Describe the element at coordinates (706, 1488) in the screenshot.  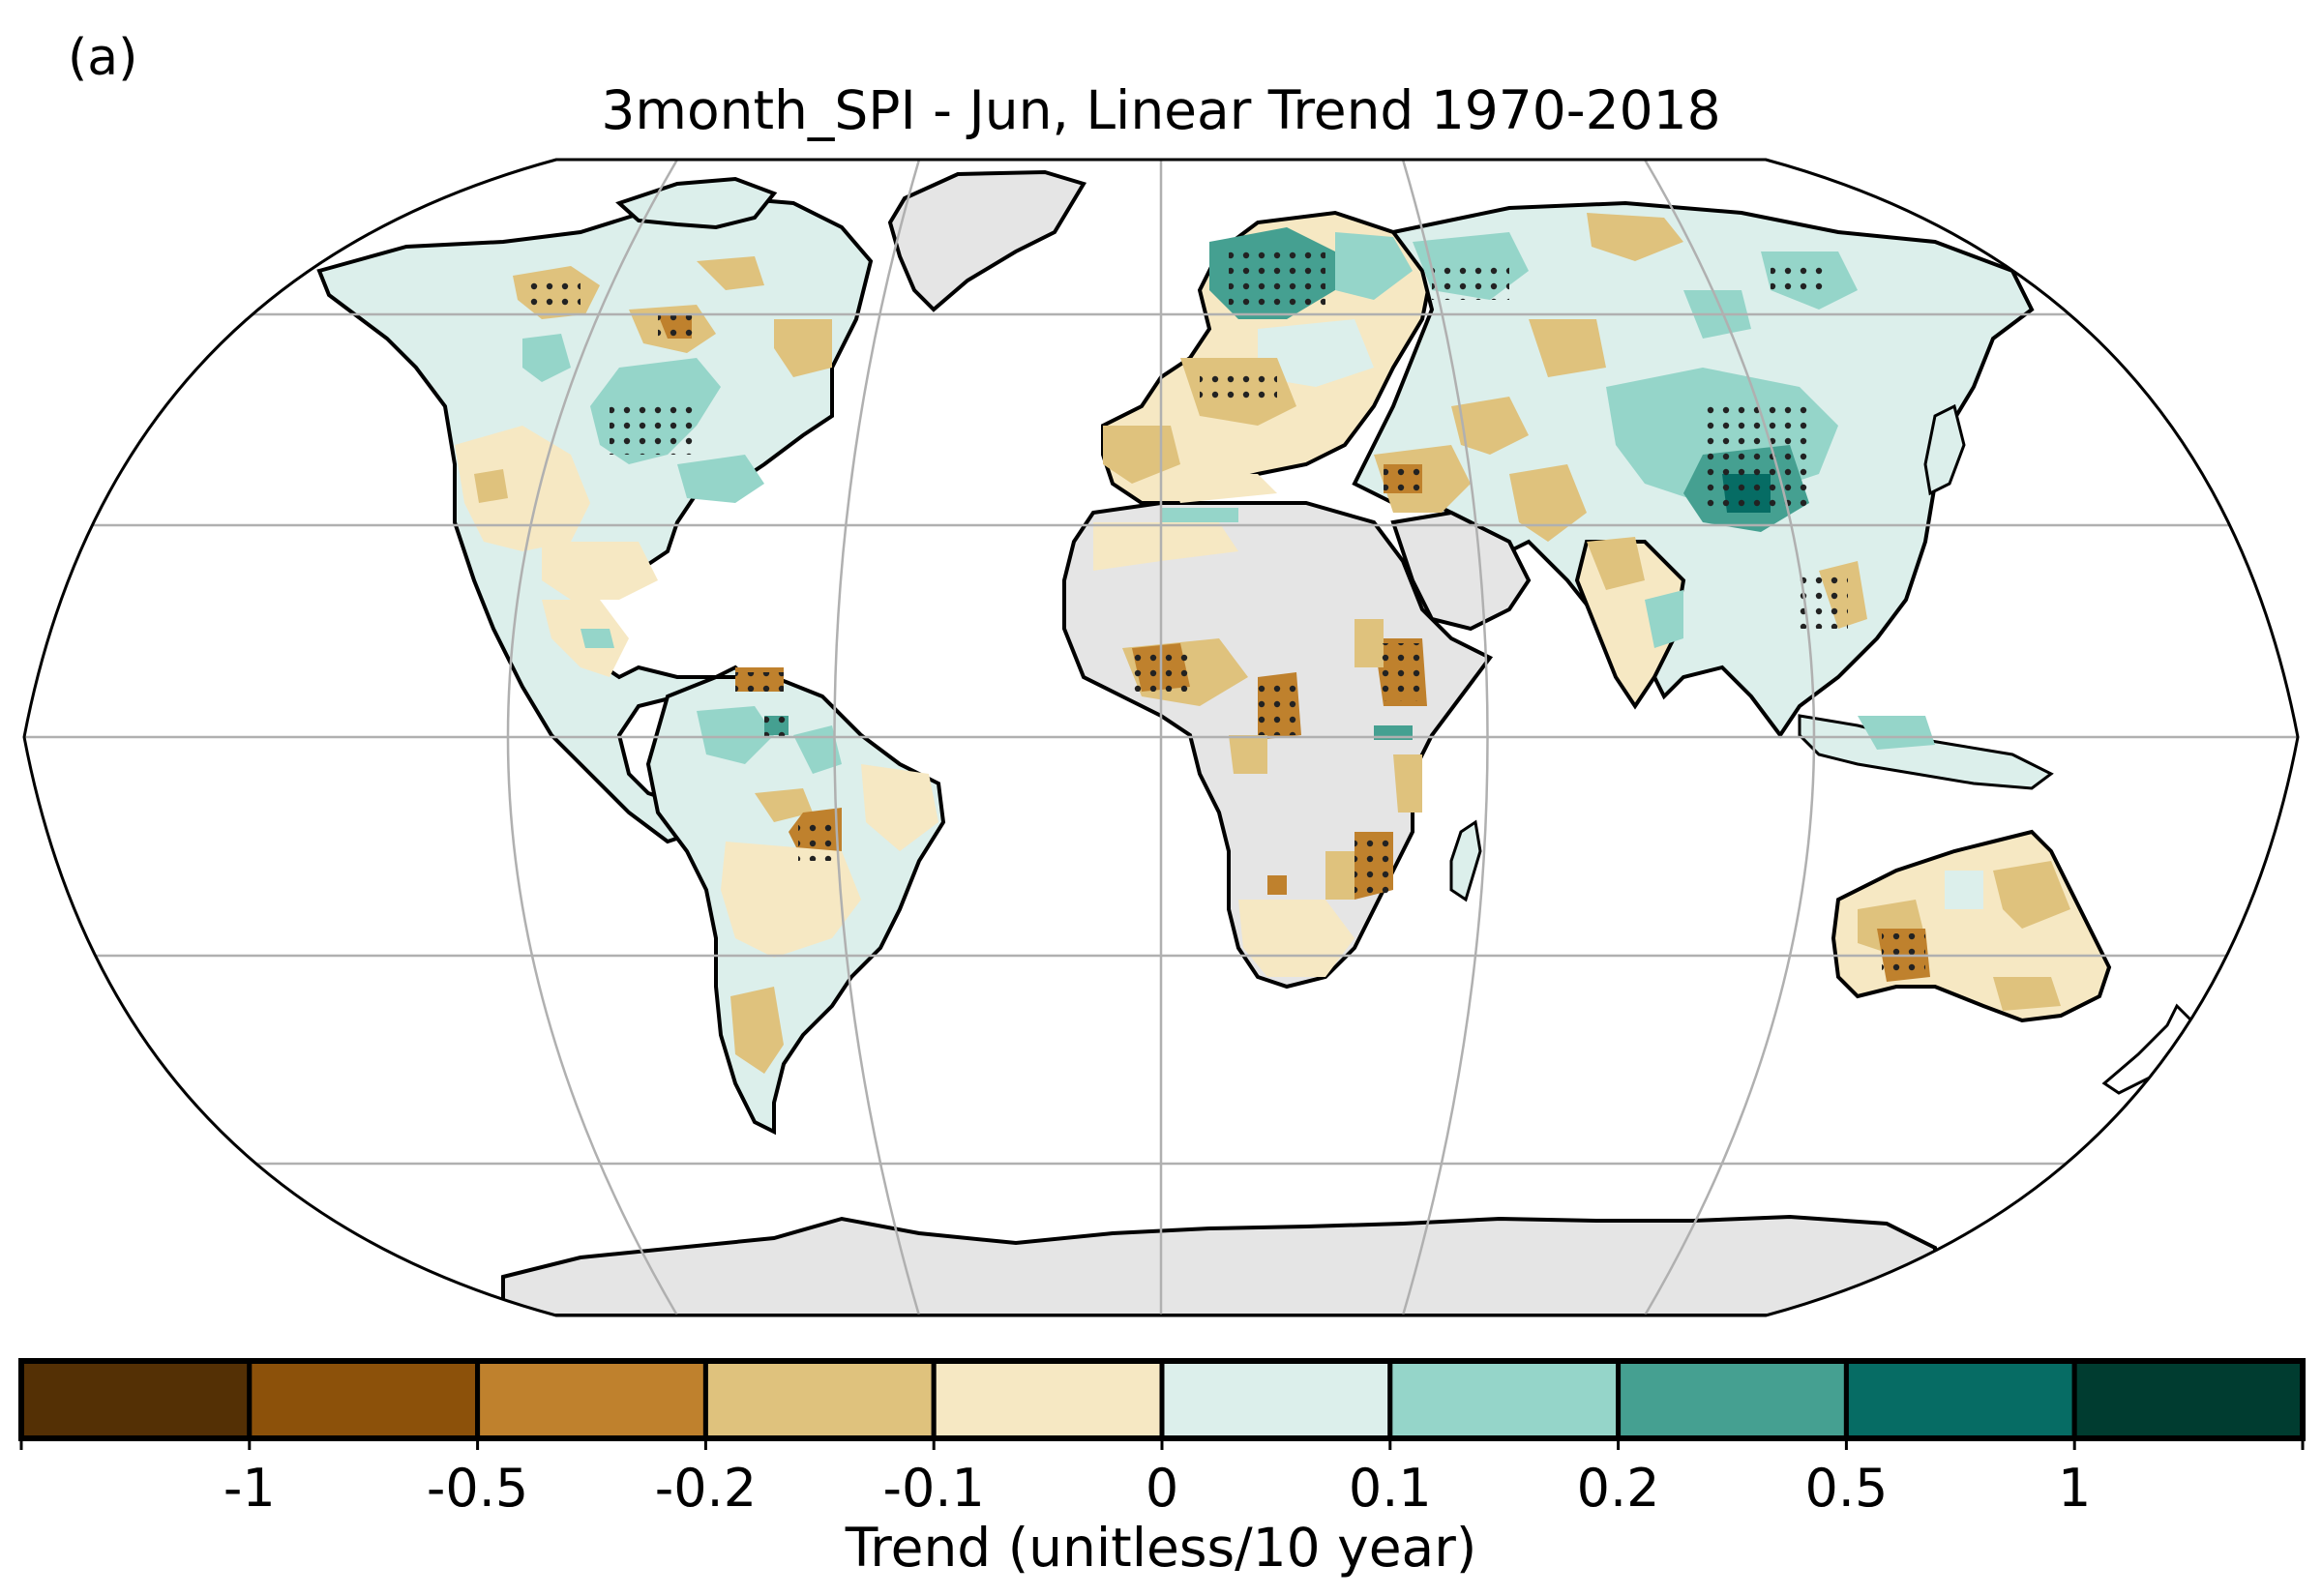
I see `colorbar-tick-label: -0.2` at that location.